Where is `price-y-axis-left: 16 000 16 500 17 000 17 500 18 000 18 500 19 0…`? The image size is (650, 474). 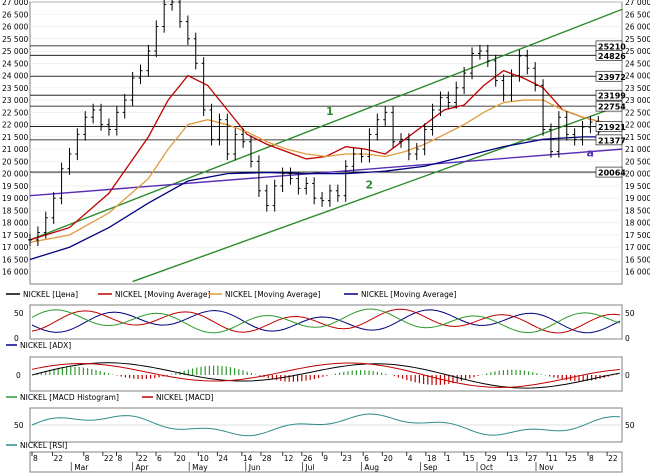 price-y-axis-left: 16 000 16 500 17 000 17 500 18 000 18 500 19 0… is located at coordinates (15, 138).